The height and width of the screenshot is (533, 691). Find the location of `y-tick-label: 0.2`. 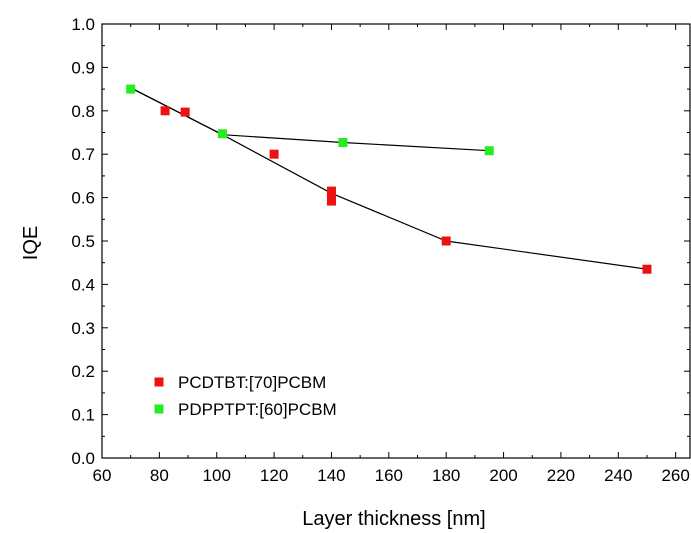

y-tick-label: 0.2 is located at coordinates (83, 371).